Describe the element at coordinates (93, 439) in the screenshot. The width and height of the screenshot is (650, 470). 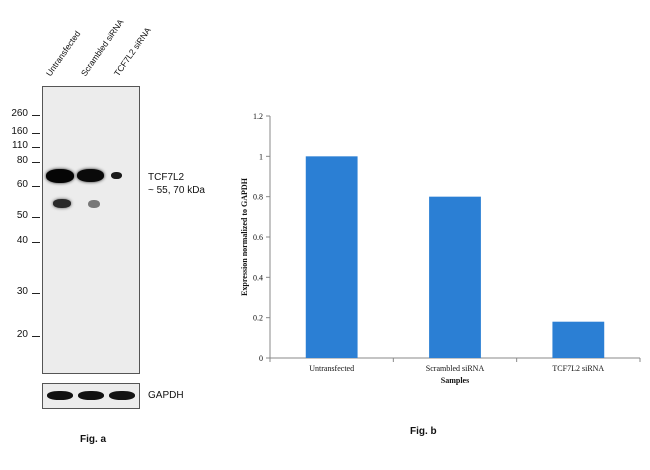
I see `figure-a-label: Fig. a` at that location.